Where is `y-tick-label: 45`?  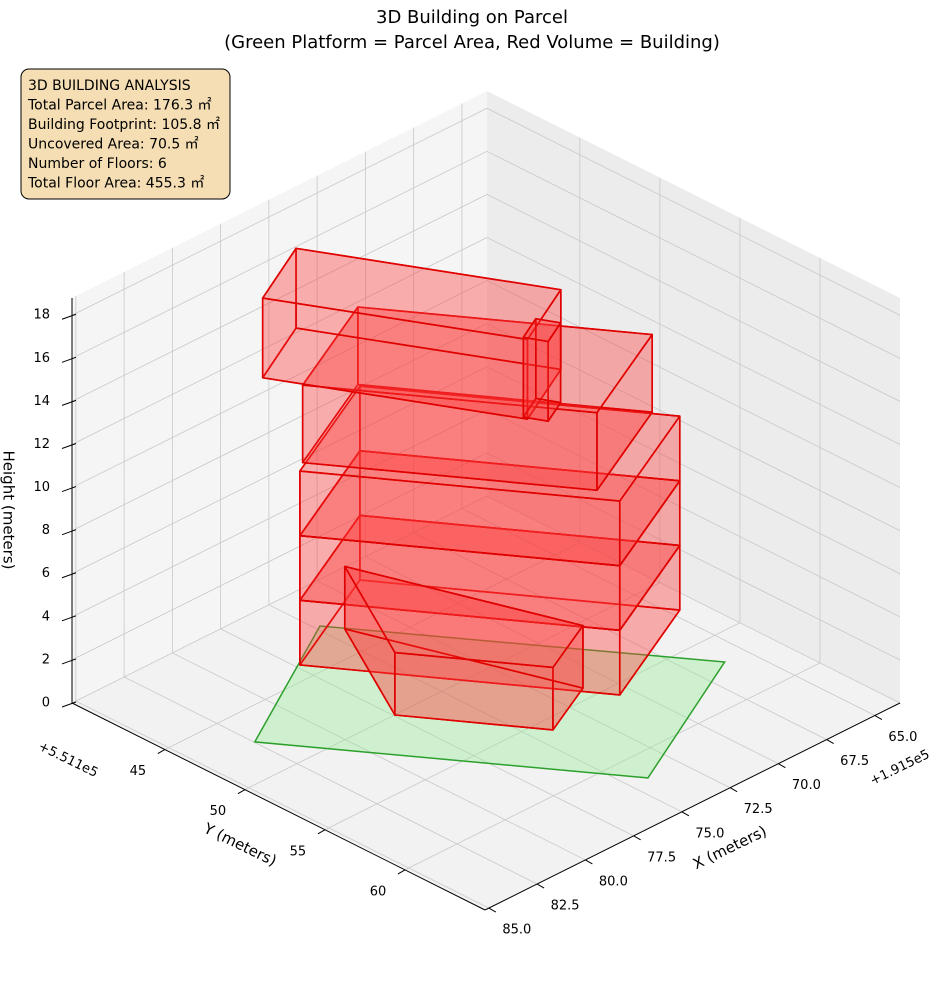 y-tick-label: 45 is located at coordinates (138, 771).